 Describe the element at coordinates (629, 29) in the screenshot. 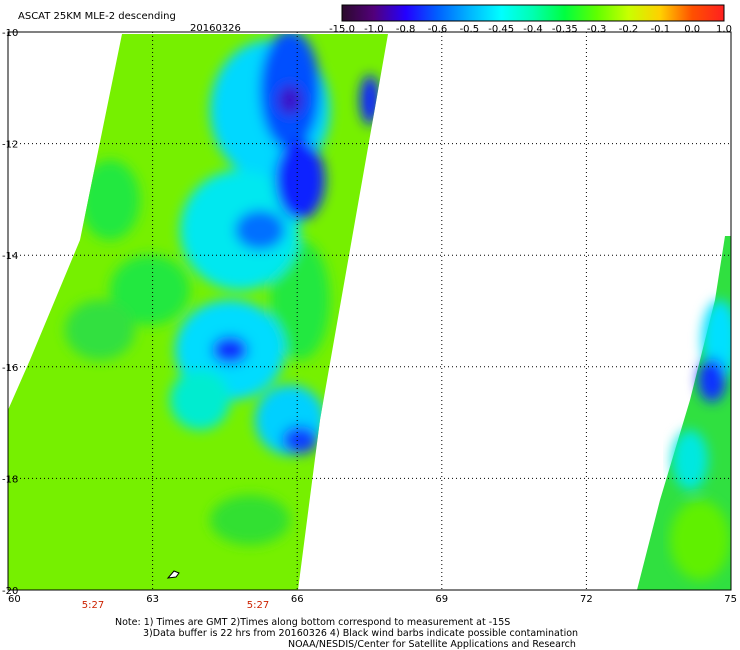

I see `colorbar-label: -0.2` at that location.